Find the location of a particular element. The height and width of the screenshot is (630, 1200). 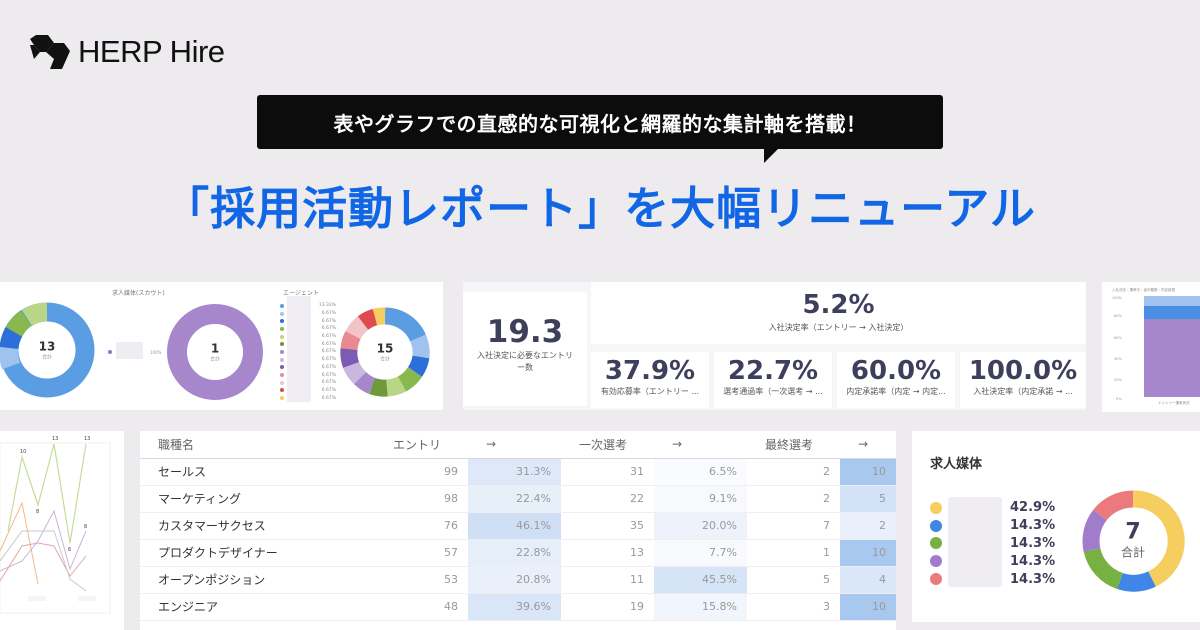

table-row: カスタマーサクセス 76 46.1% 35 20.0% 7 2 is located at coordinates (518, 526).